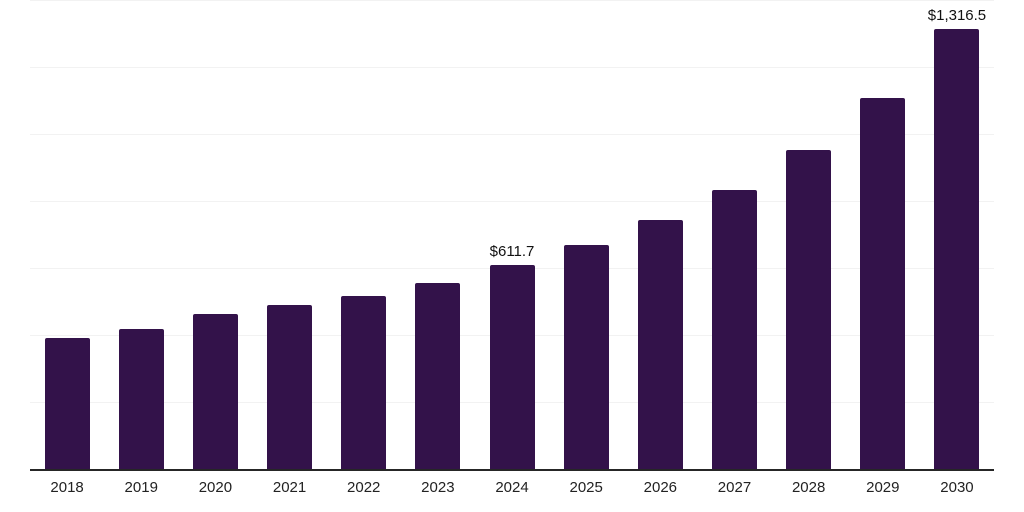 This screenshot has width=1024, height=512. I want to click on bar-2021, so click(290, 387).